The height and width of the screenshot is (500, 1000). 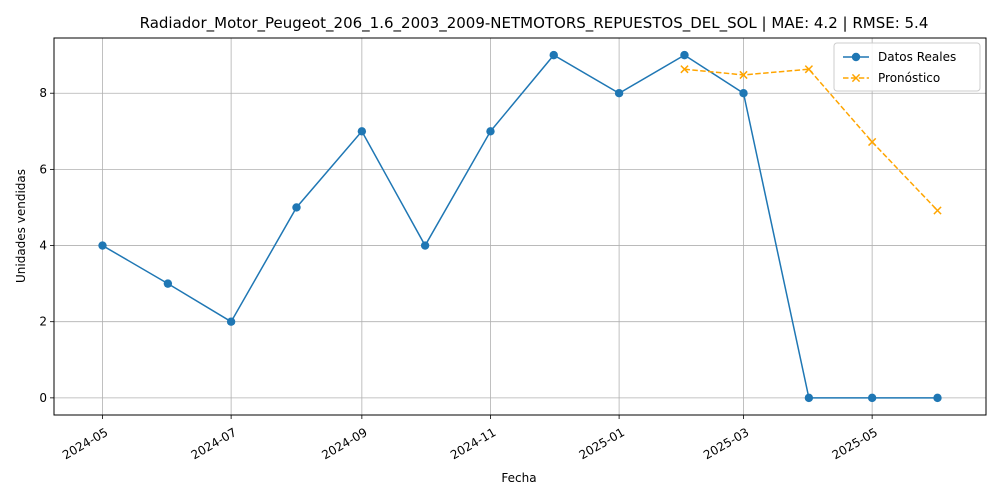 I want to click on x-tick-label: 2024-05, so click(x=85, y=443).